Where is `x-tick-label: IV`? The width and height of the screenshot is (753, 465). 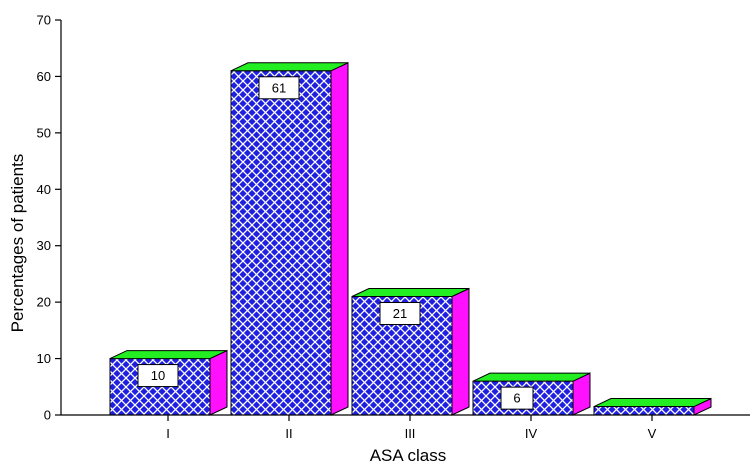 x-tick-label: IV is located at coordinates (531, 433).